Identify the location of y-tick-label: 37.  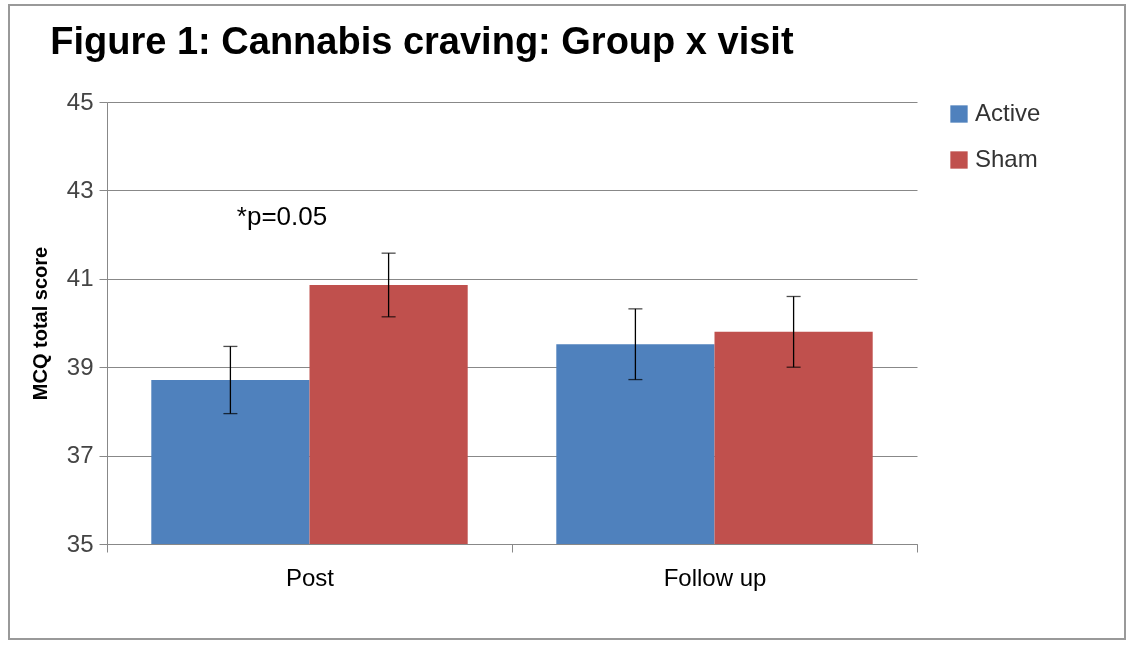
(80, 455).